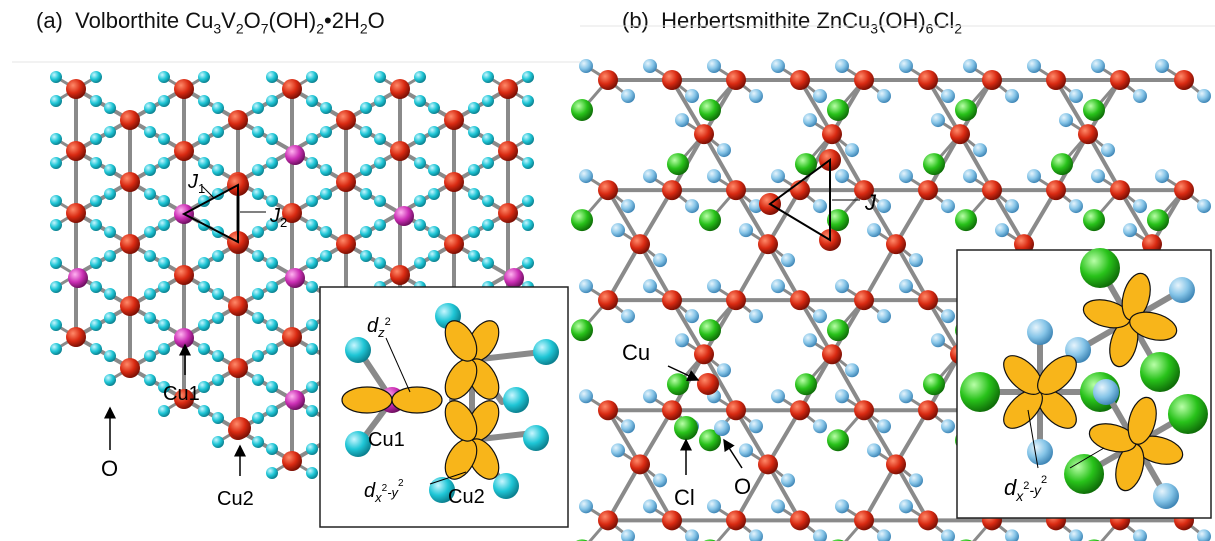 The width and height of the screenshot is (1215, 541). What do you see at coordinates (636, 352) in the screenshot?
I see `cu-label-b: Cu` at bounding box center [636, 352].